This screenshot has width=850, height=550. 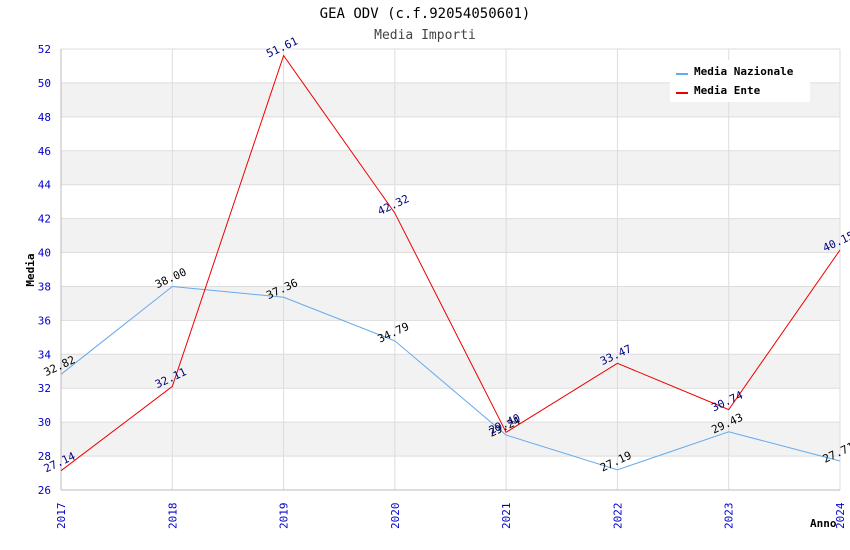 I want to click on x-tick-label: 2017, so click(x=61, y=516).